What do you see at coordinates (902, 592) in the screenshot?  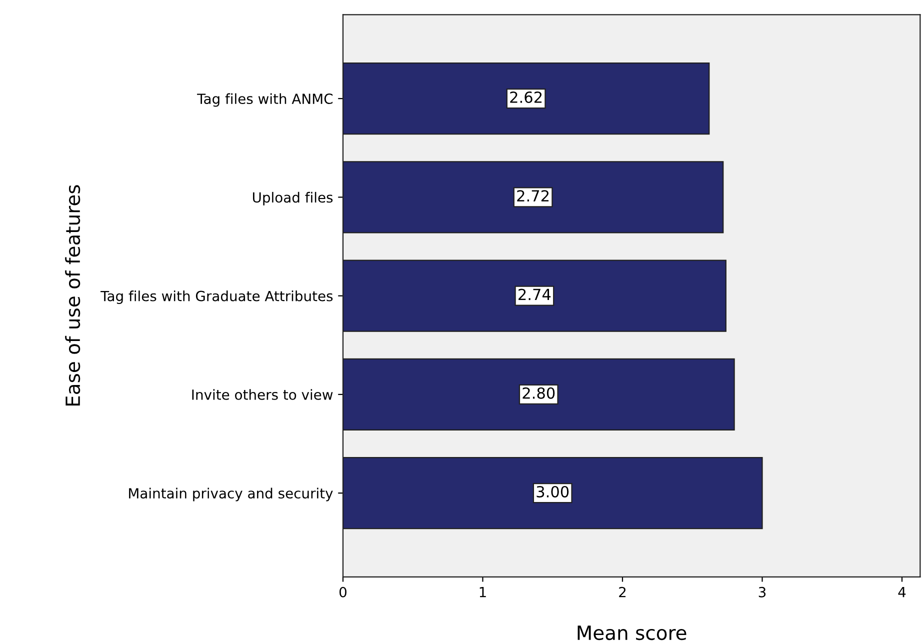 I see `x-tick-label: 4` at bounding box center [902, 592].